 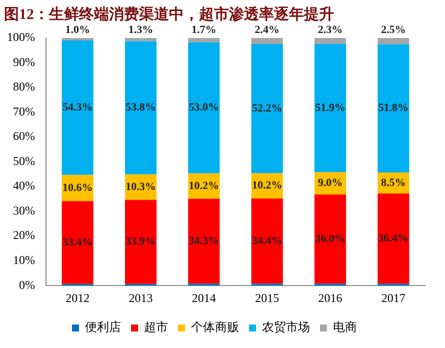 I want to click on data-label: 8.5%, so click(x=393, y=182).